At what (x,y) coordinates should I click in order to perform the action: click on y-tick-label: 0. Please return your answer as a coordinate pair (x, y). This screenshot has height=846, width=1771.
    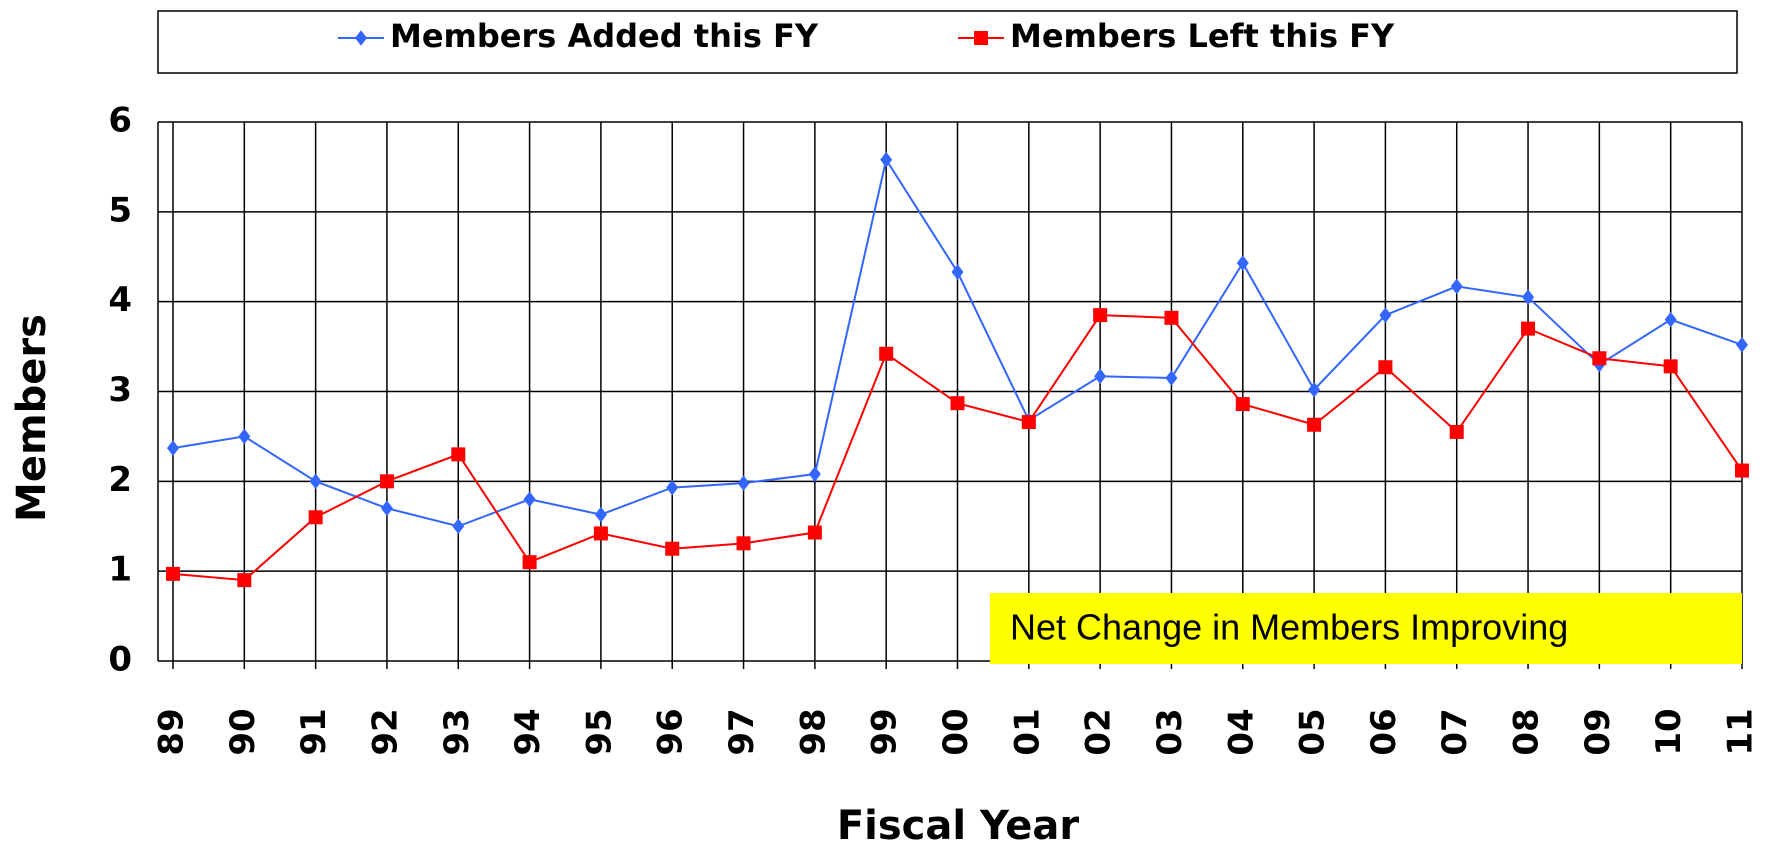
    Looking at the image, I should click on (120, 660).